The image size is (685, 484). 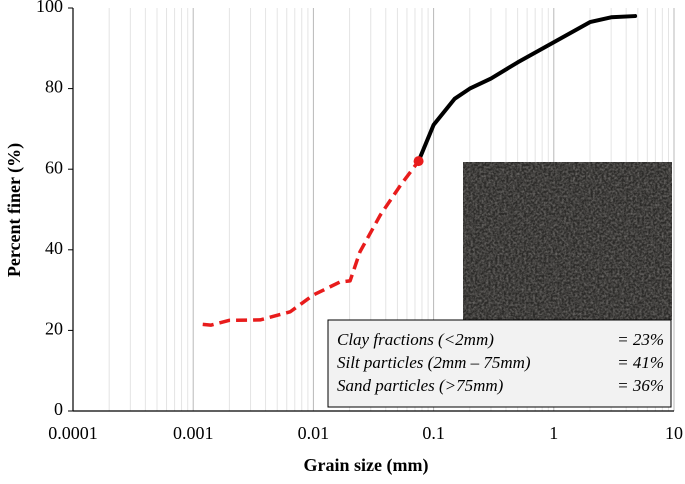 I want to click on annotation-box, so click(x=499, y=363).